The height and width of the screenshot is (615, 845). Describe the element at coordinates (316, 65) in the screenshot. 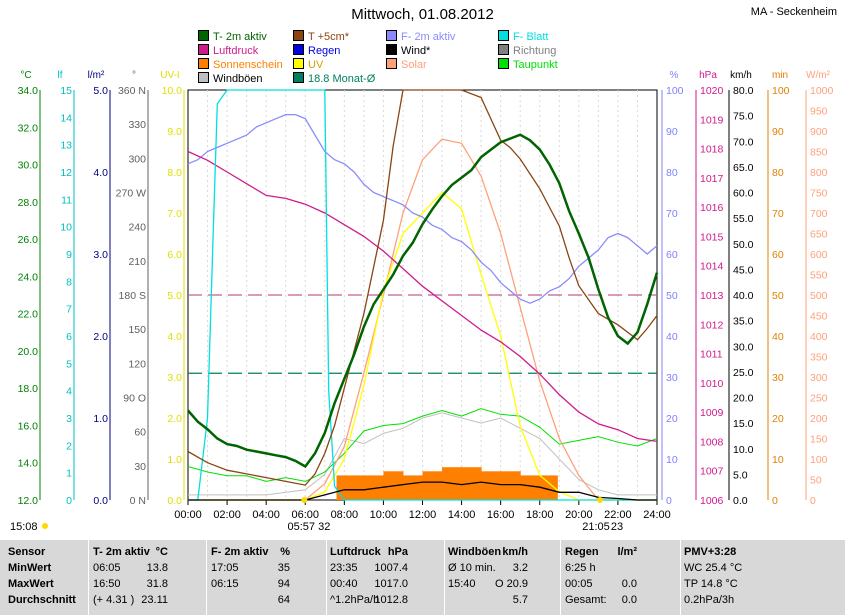

I see `legend-label: UV` at that location.